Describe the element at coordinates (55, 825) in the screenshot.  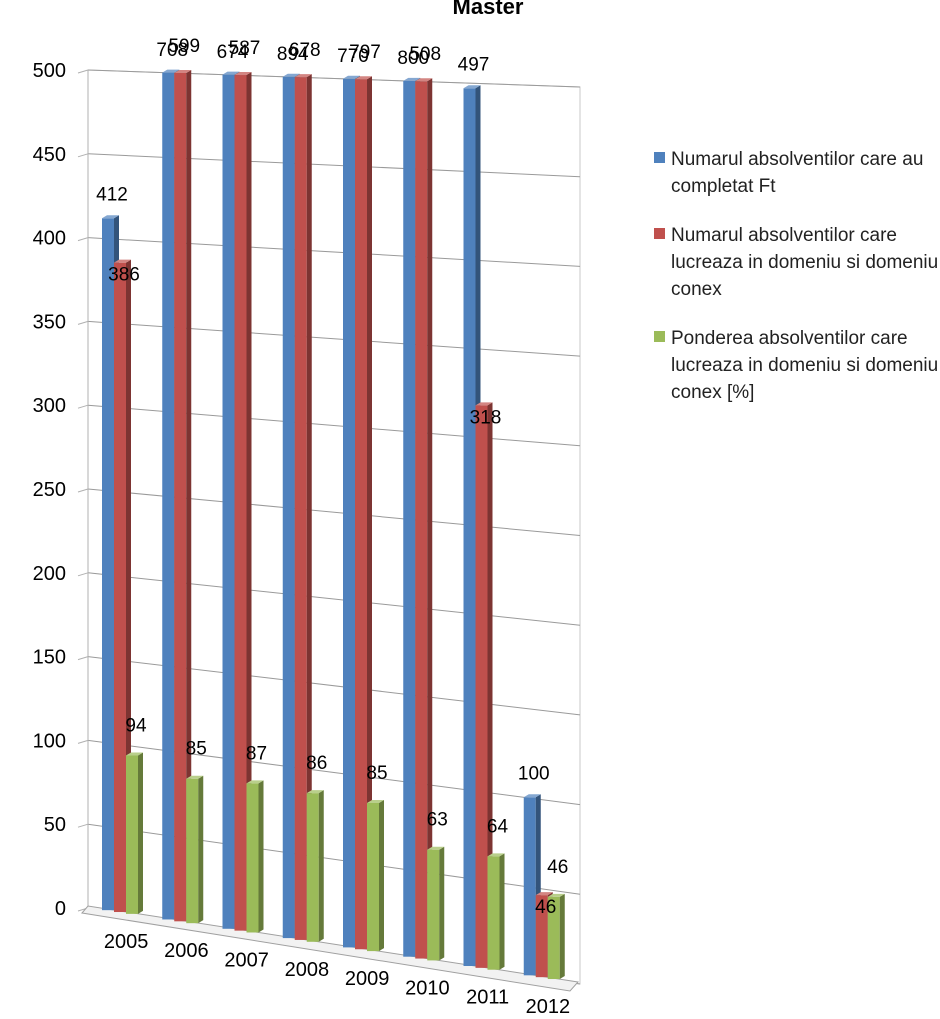
I see `y-tick-label: 50` at that location.